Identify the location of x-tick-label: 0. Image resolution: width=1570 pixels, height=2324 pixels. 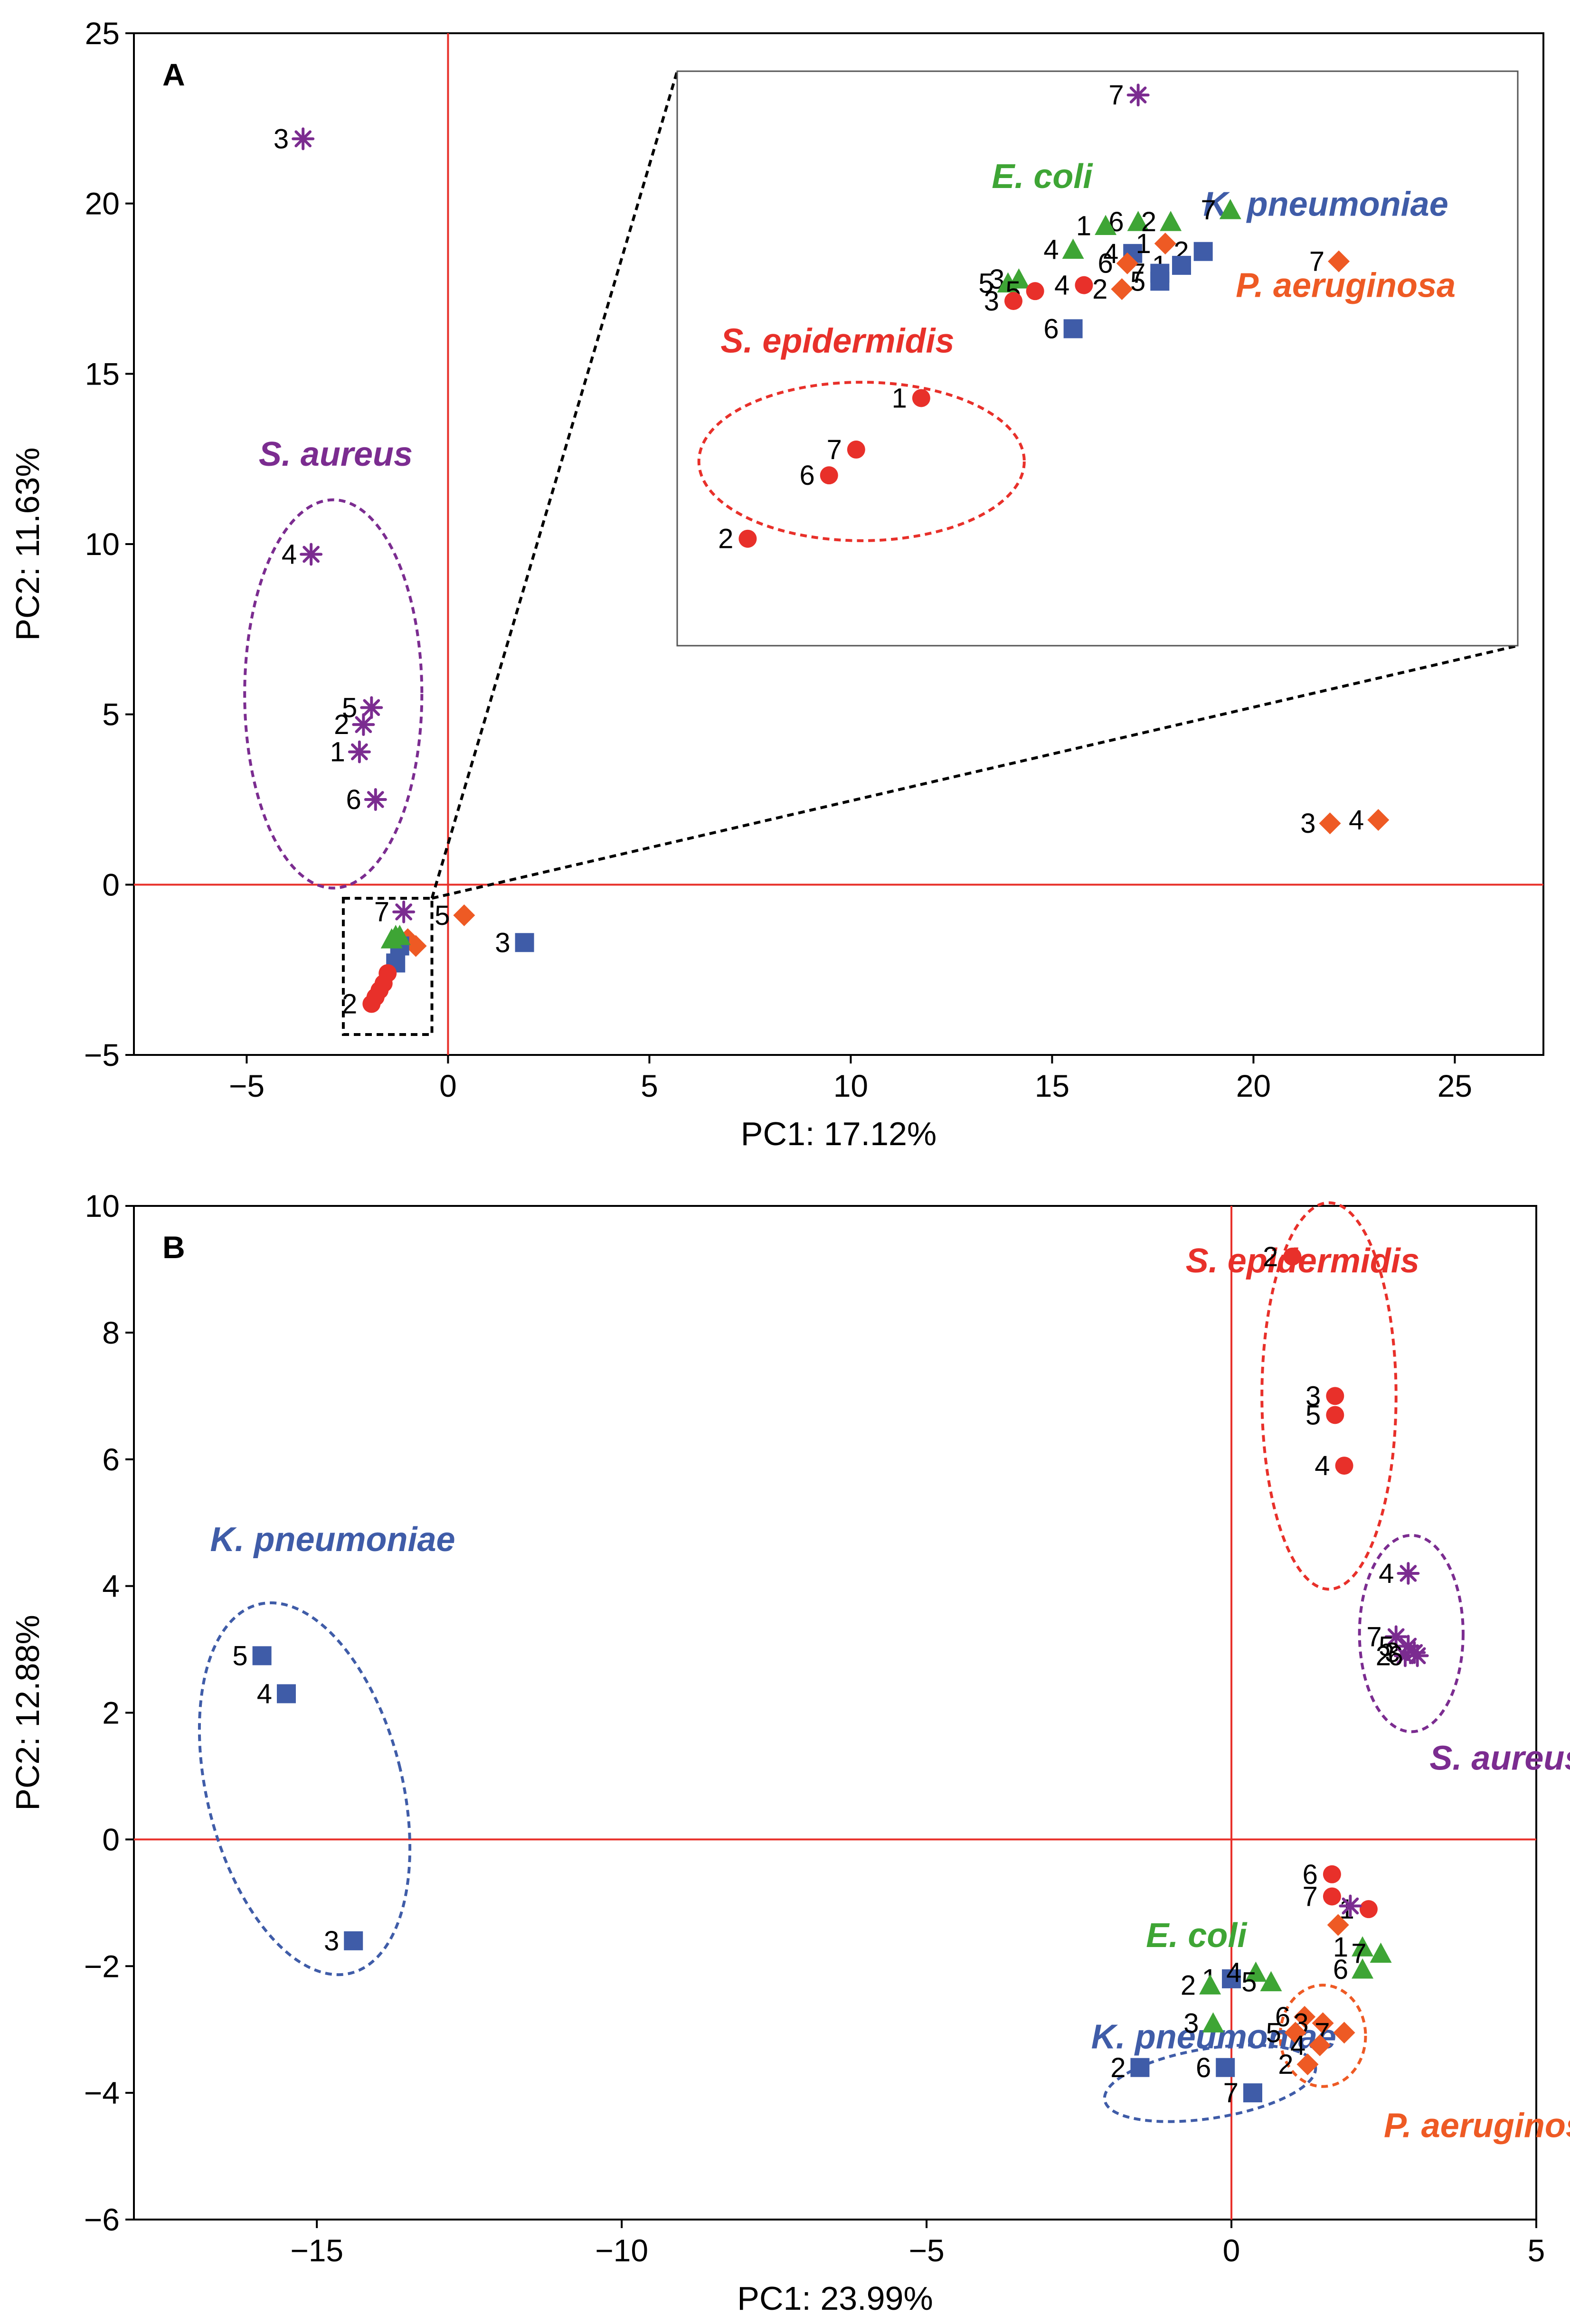
(1232, 2250).